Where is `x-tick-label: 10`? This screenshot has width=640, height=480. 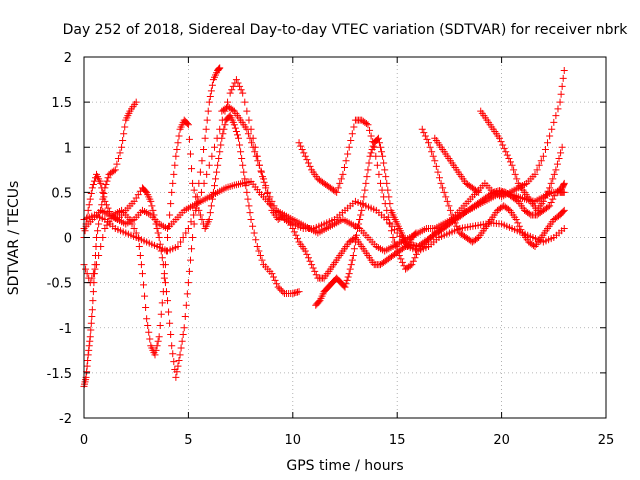 x-tick-label: 10 is located at coordinates (293, 440).